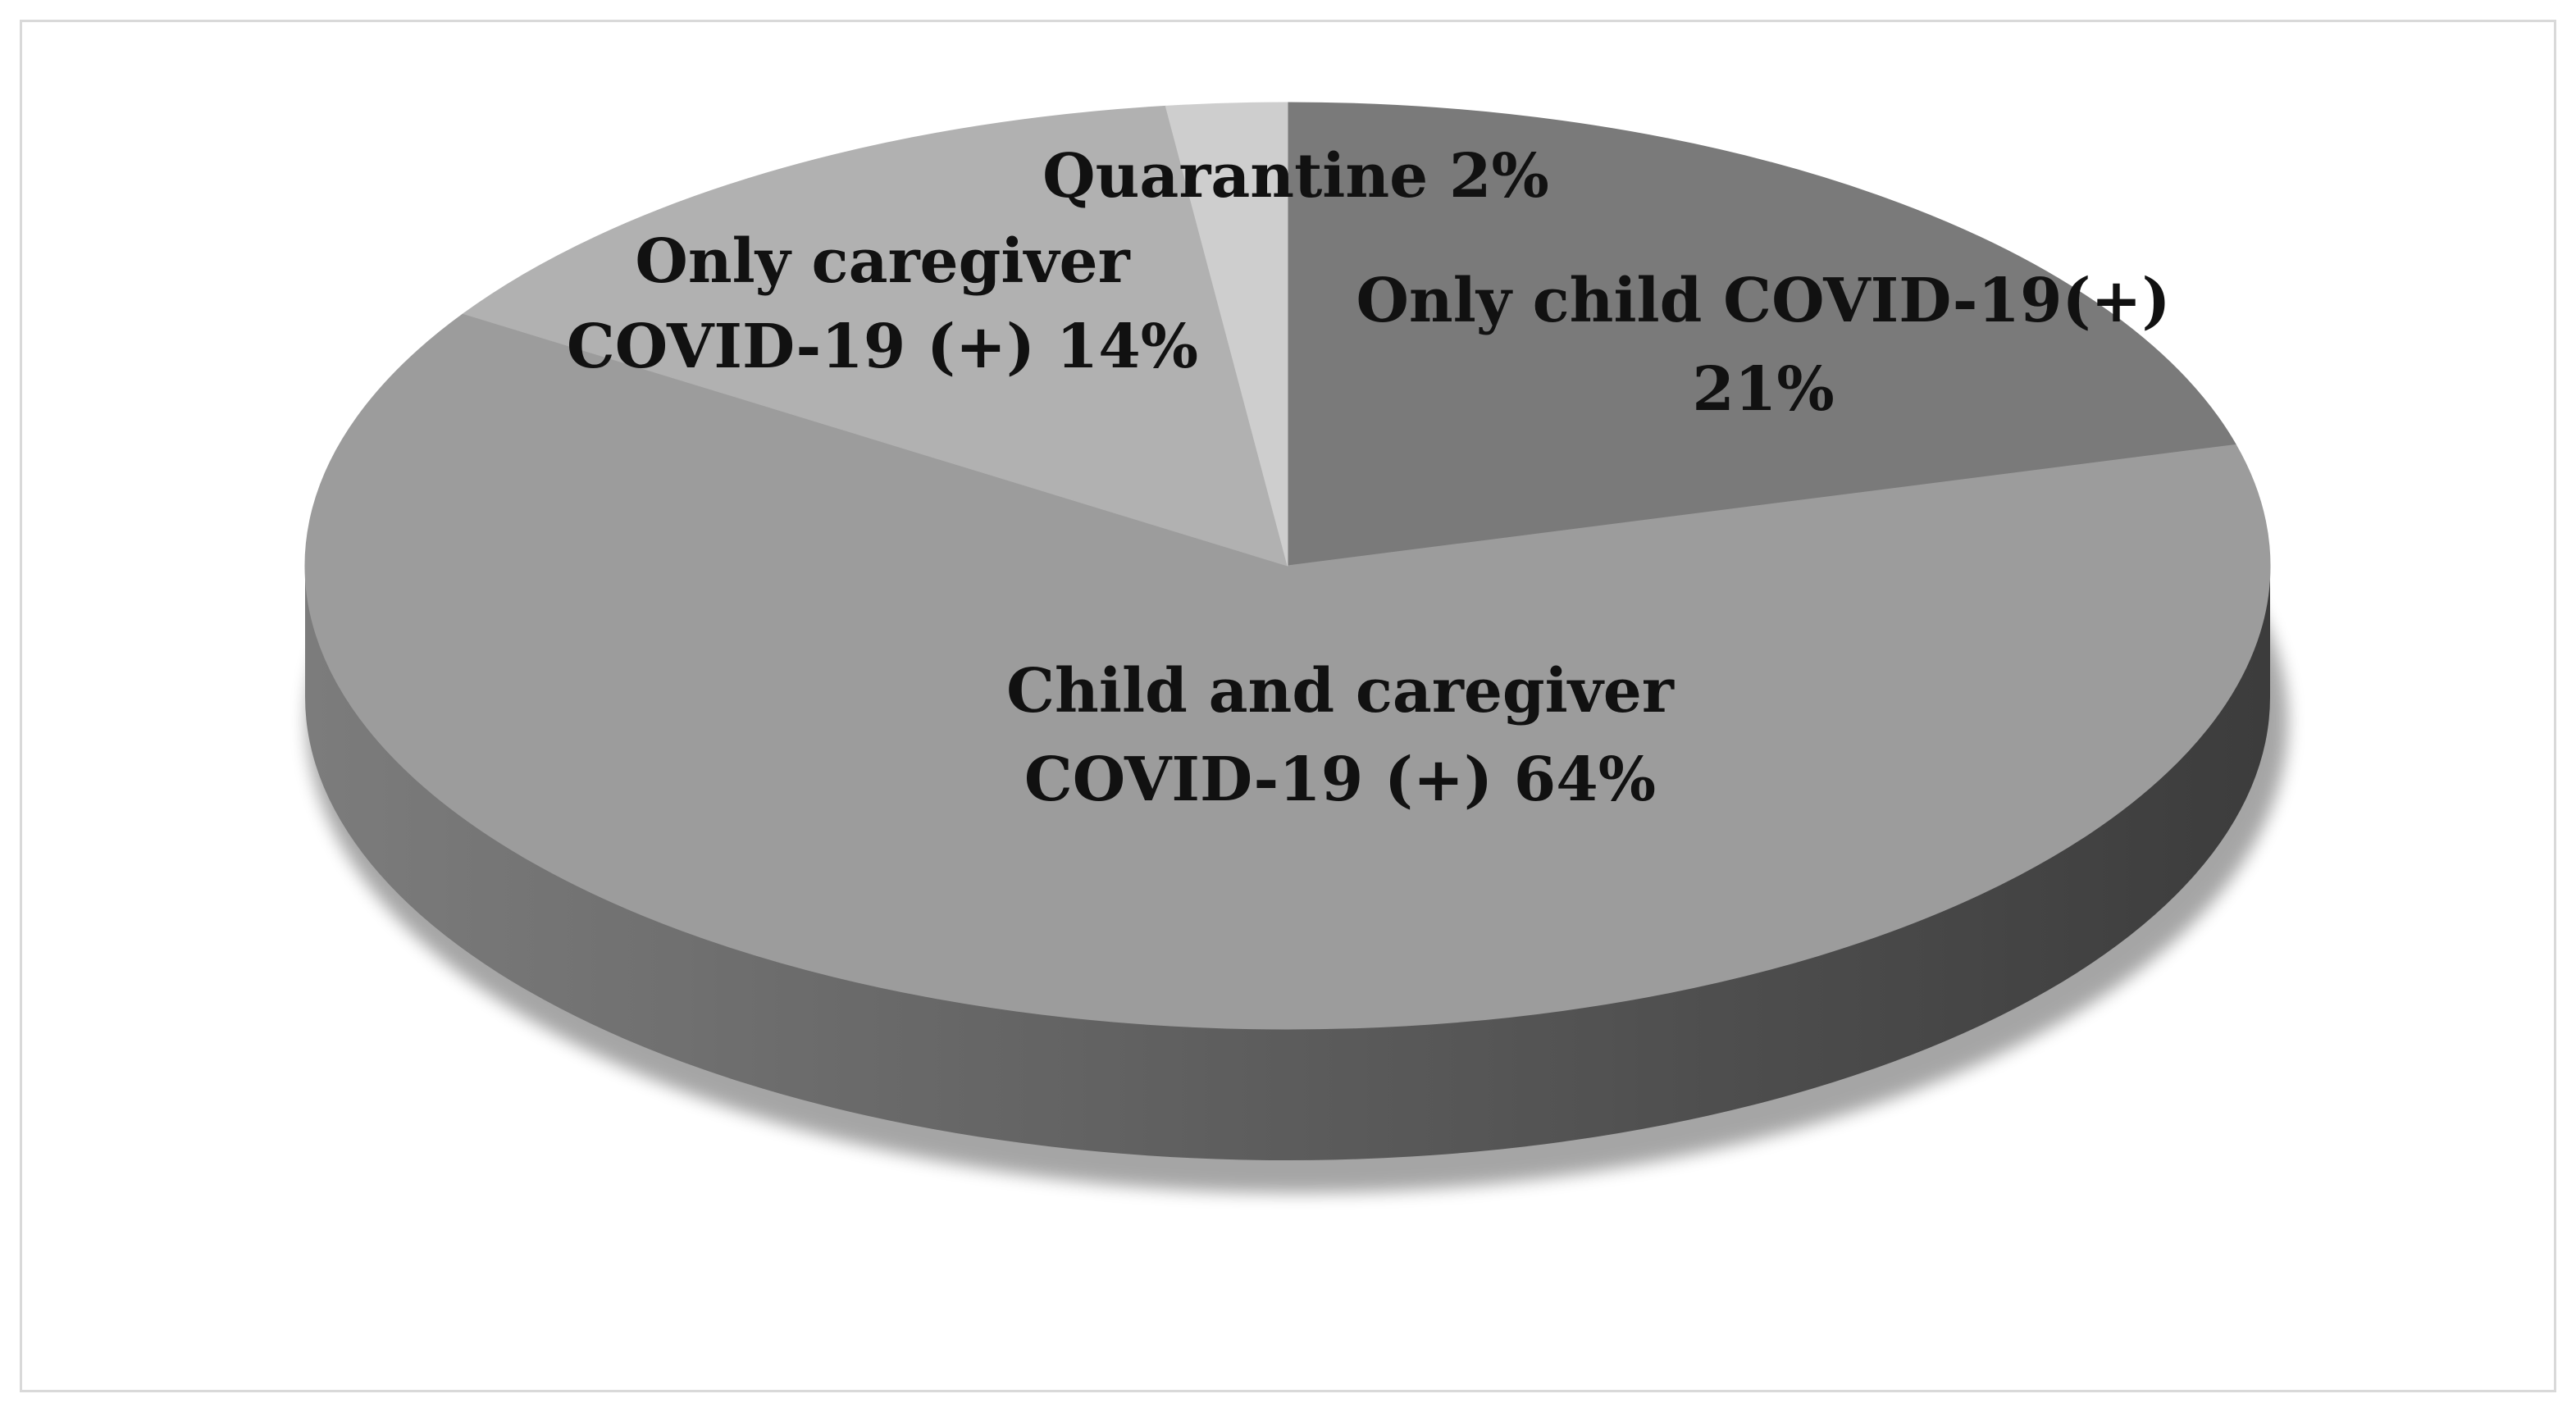 This screenshot has height=1412, width=2576. Describe the element at coordinates (1340, 780) in the screenshot. I see `slice-label-1-line-1: COVID-19 (+) 64%` at that location.